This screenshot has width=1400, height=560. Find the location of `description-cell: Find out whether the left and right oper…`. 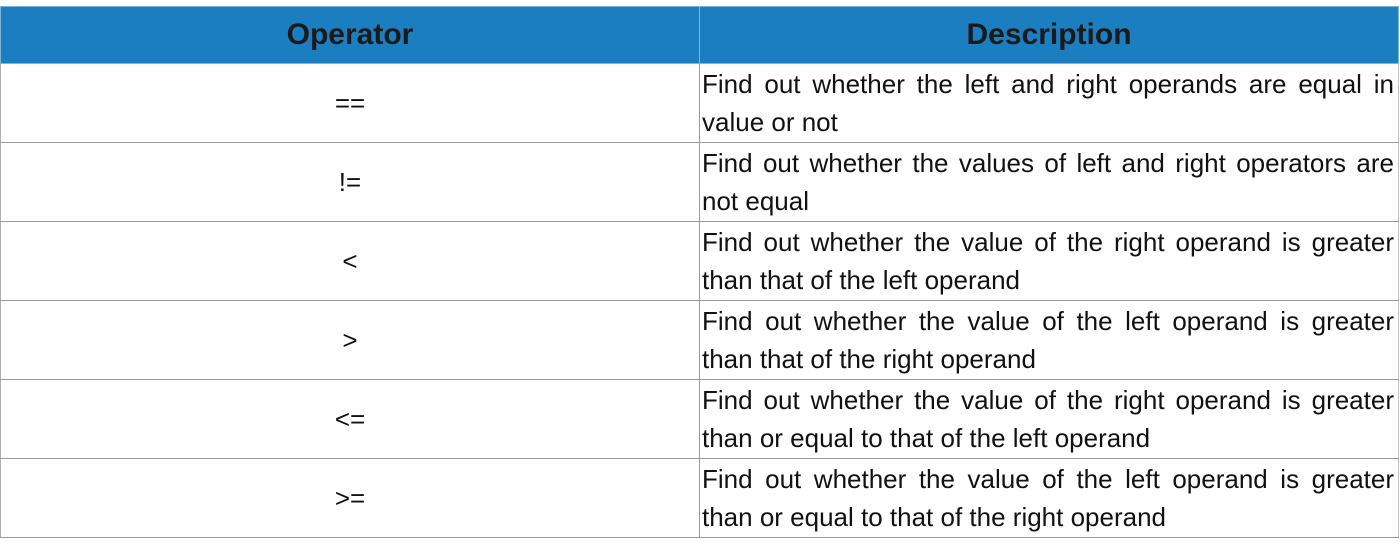

description-cell: Find out whether the left and right oper… is located at coordinates (1049, 103).